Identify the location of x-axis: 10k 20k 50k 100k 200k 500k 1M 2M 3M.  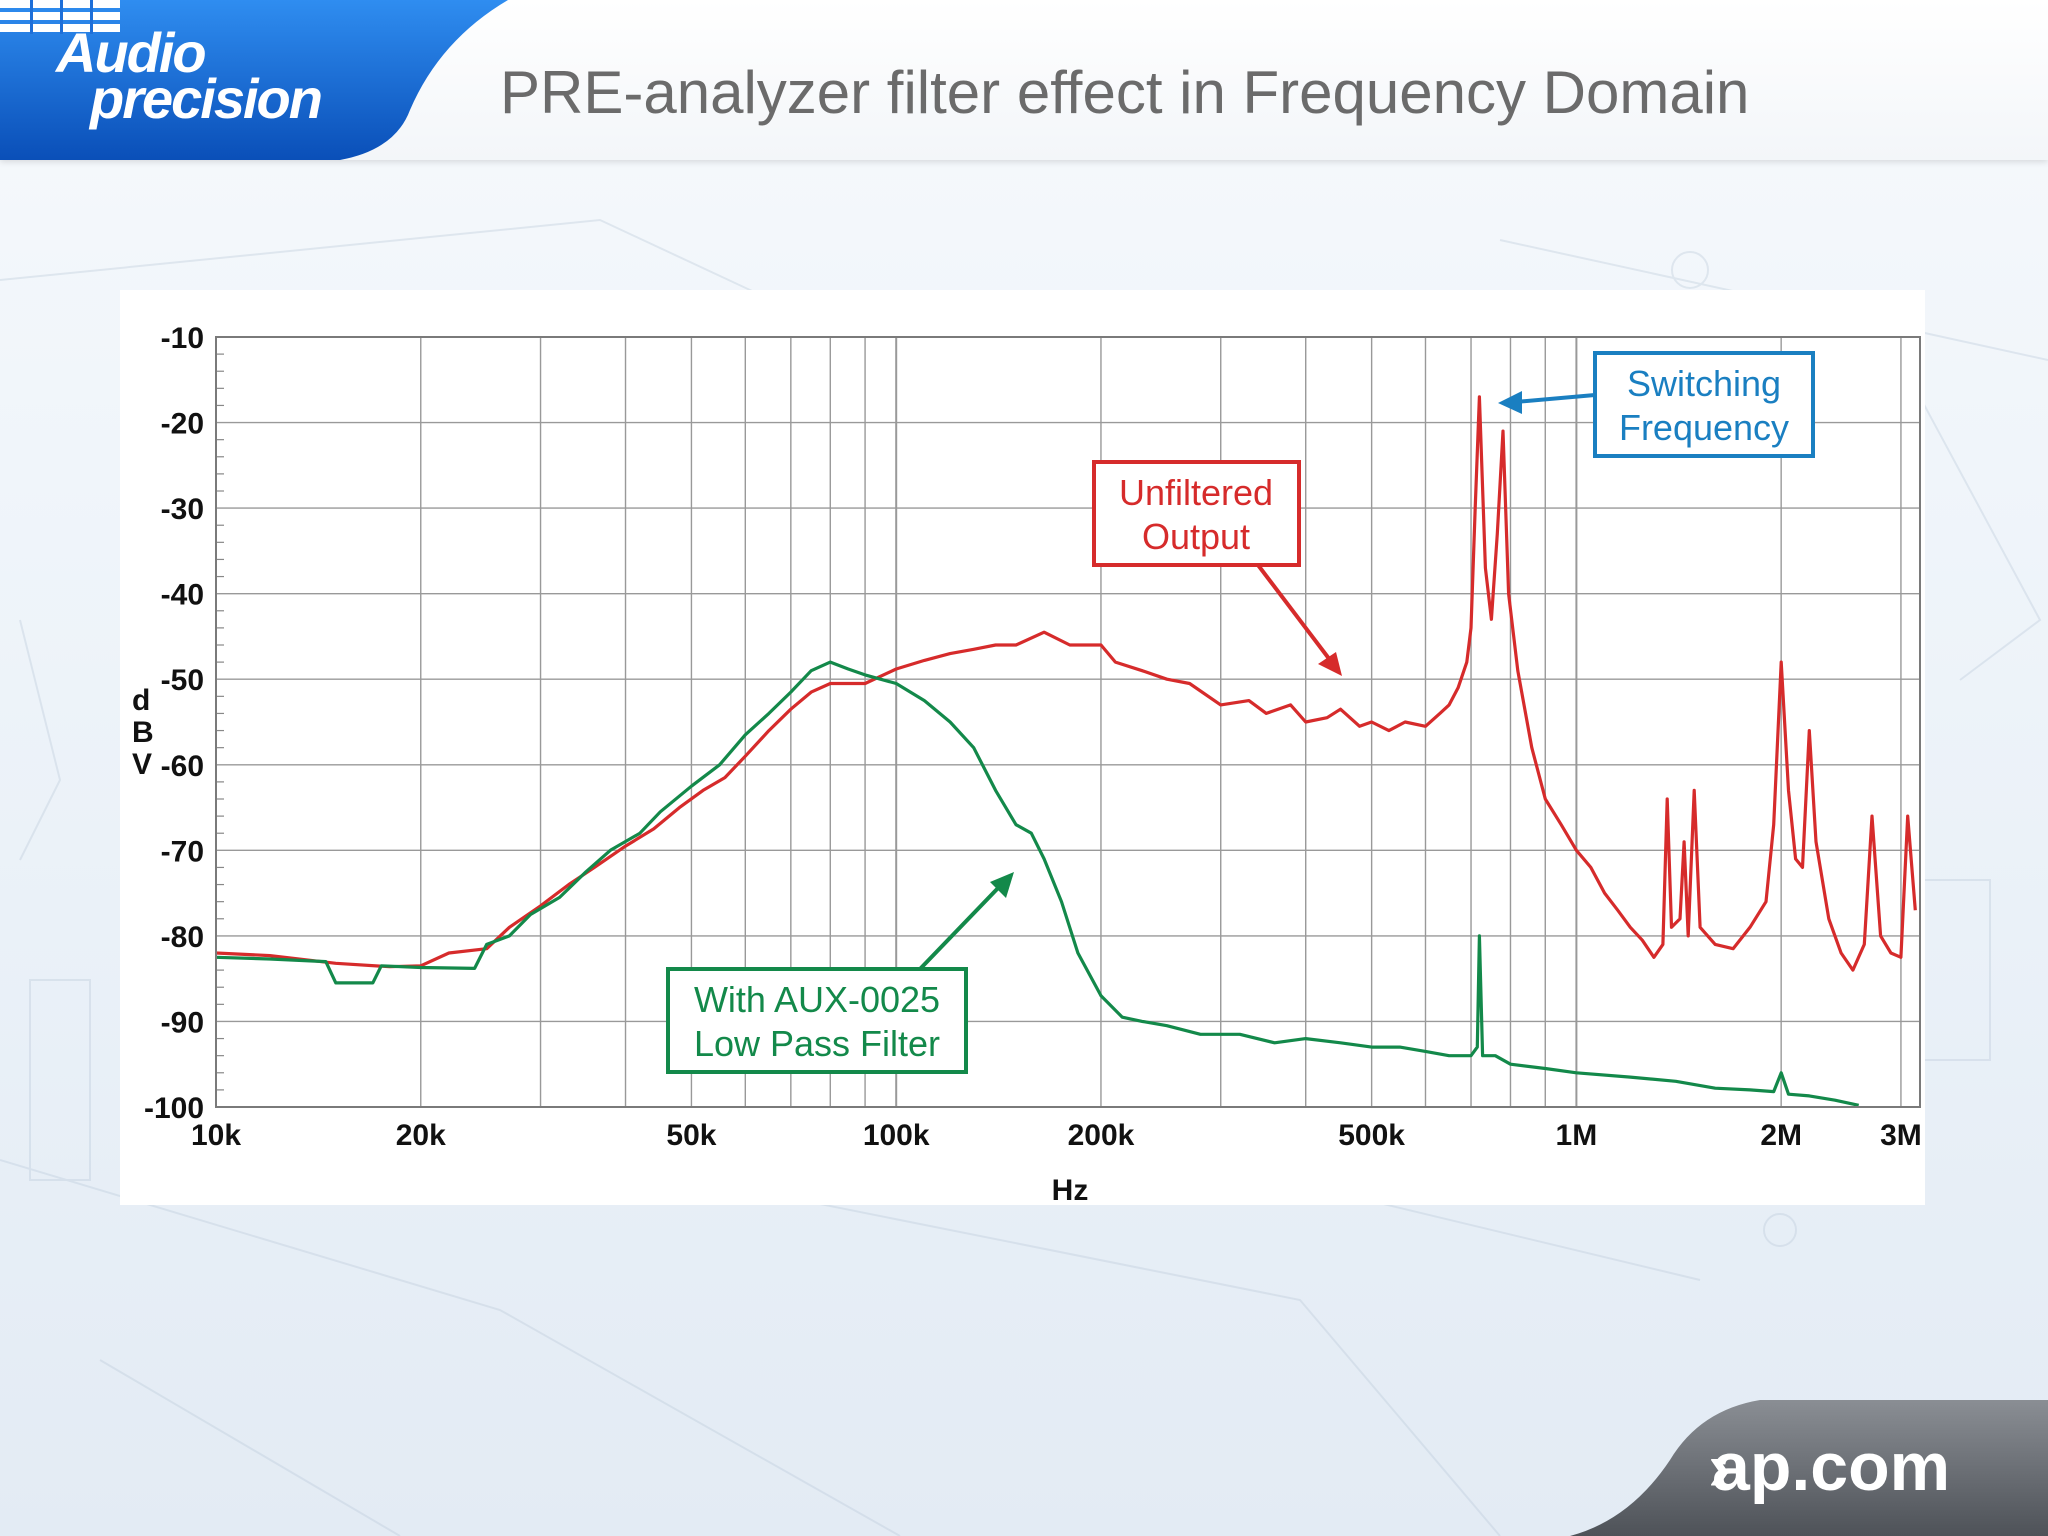
(1056, 1135).